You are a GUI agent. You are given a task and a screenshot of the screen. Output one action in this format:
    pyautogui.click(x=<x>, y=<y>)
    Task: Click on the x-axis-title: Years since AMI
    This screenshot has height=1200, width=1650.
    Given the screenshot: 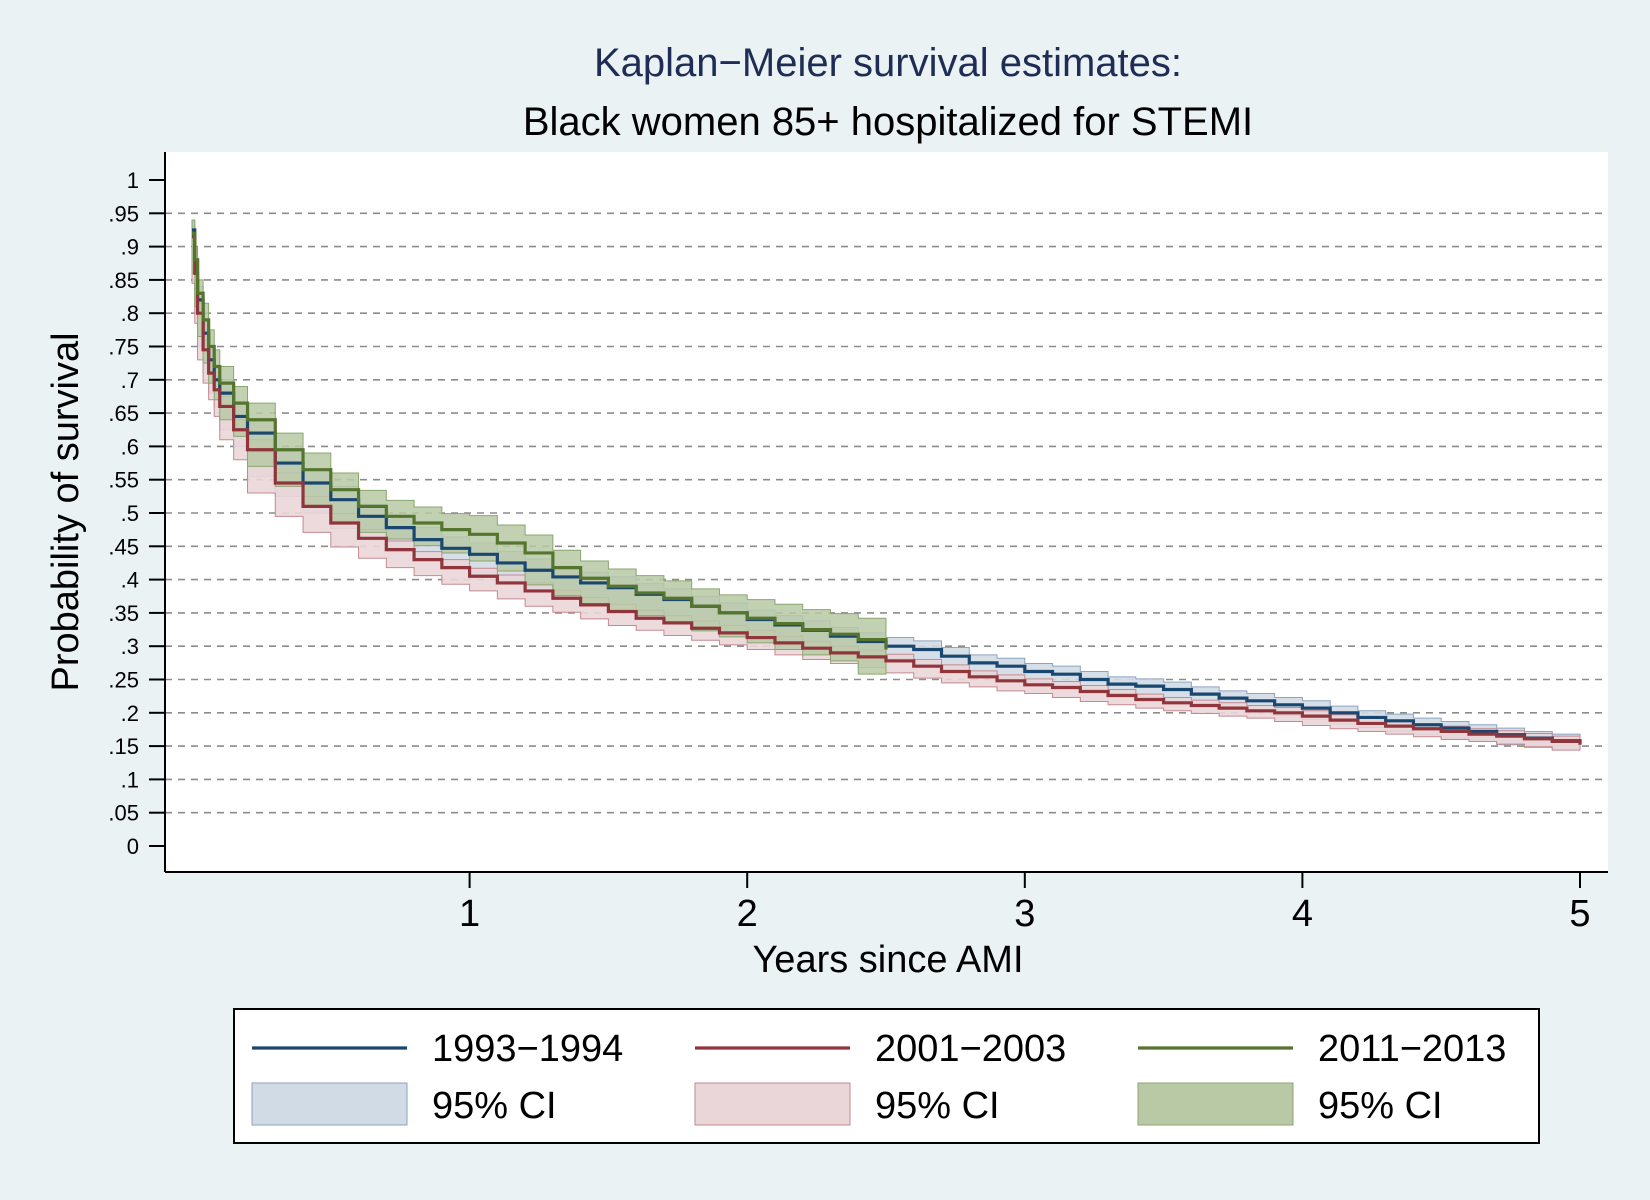 What is the action you would take?
    pyautogui.click(x=887, y=960)
    